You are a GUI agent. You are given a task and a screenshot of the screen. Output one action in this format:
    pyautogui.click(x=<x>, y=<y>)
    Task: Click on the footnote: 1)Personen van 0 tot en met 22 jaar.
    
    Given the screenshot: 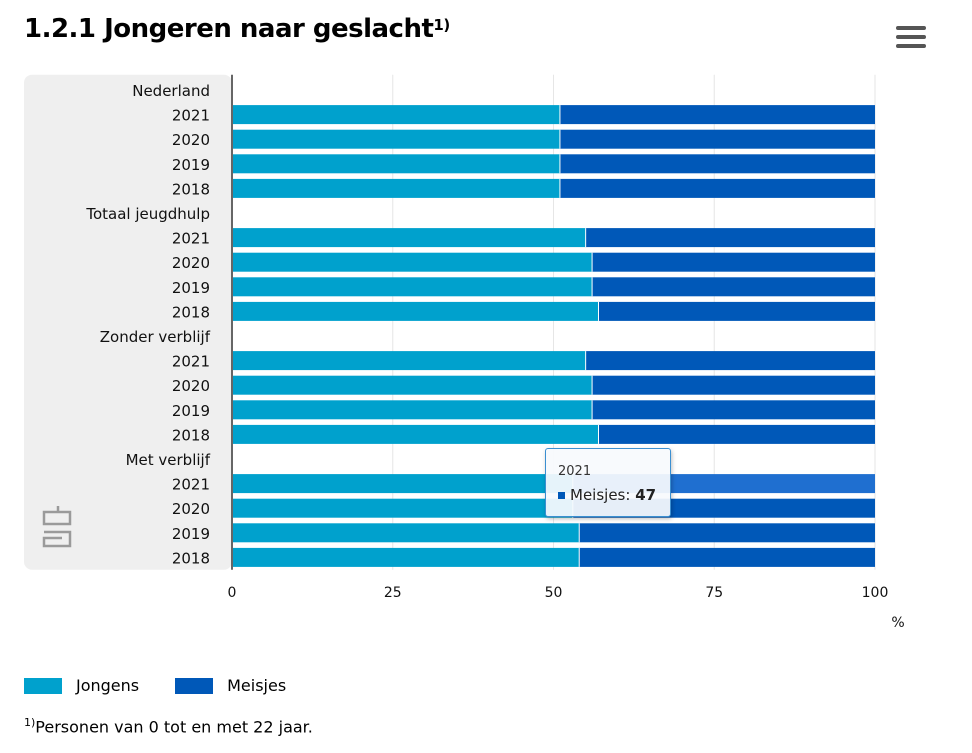 What is the action you would take?
    pyautogui.click(x=168, y=726)
    